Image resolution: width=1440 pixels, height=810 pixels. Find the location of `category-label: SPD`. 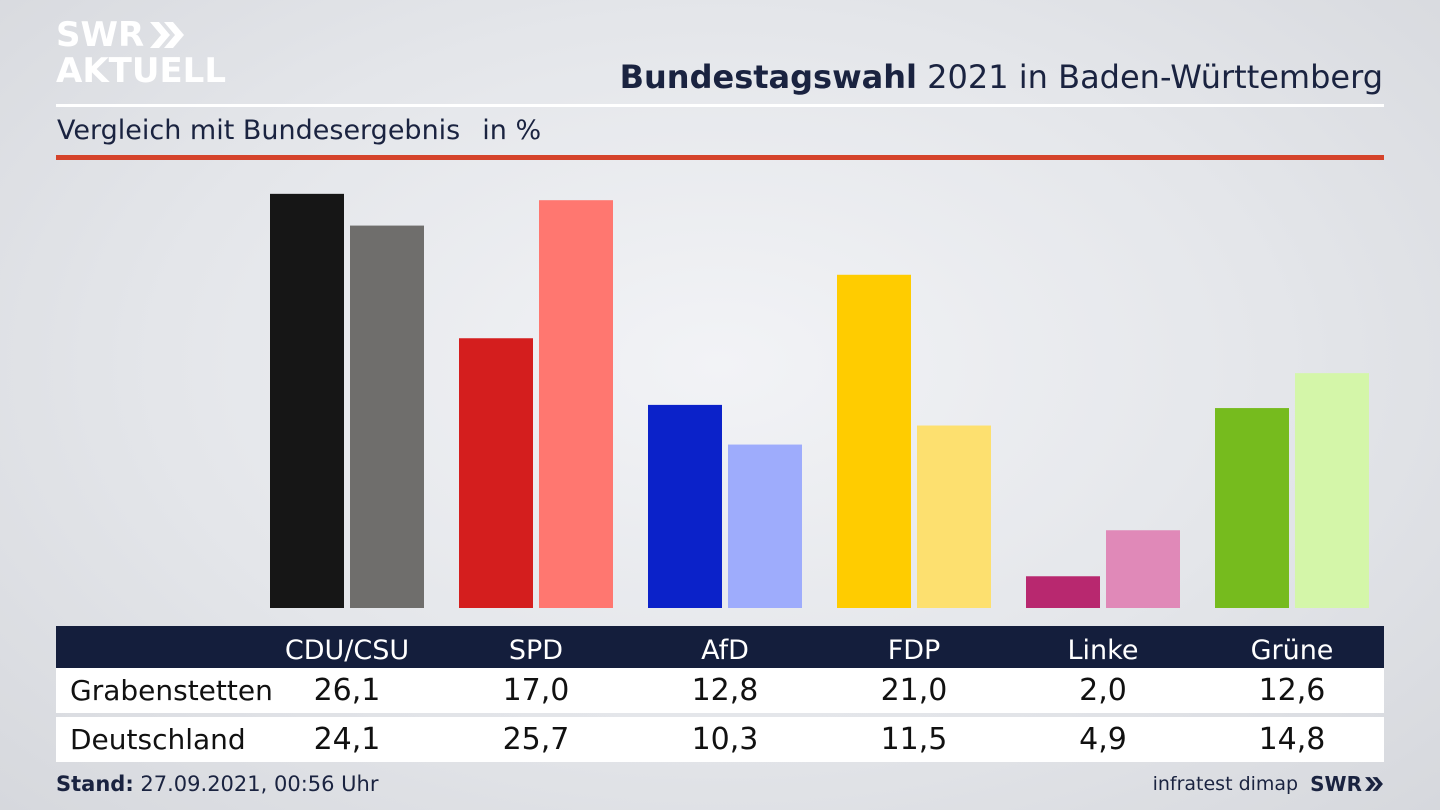

category-label: SPD is located at coordinates (536, 650).